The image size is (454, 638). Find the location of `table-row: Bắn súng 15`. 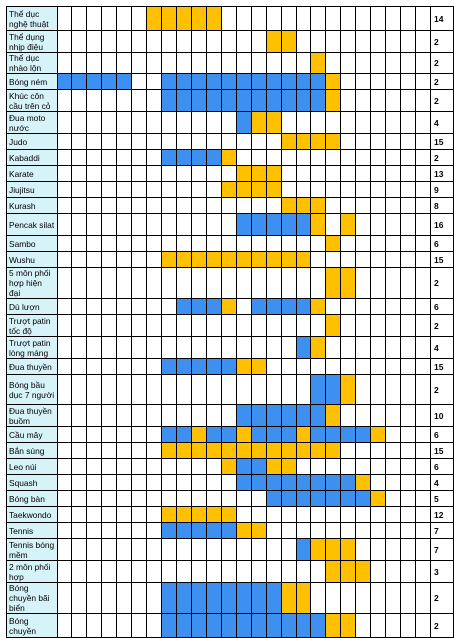

table-row: Bắn súng 15 is located at coordinates (230, 450).